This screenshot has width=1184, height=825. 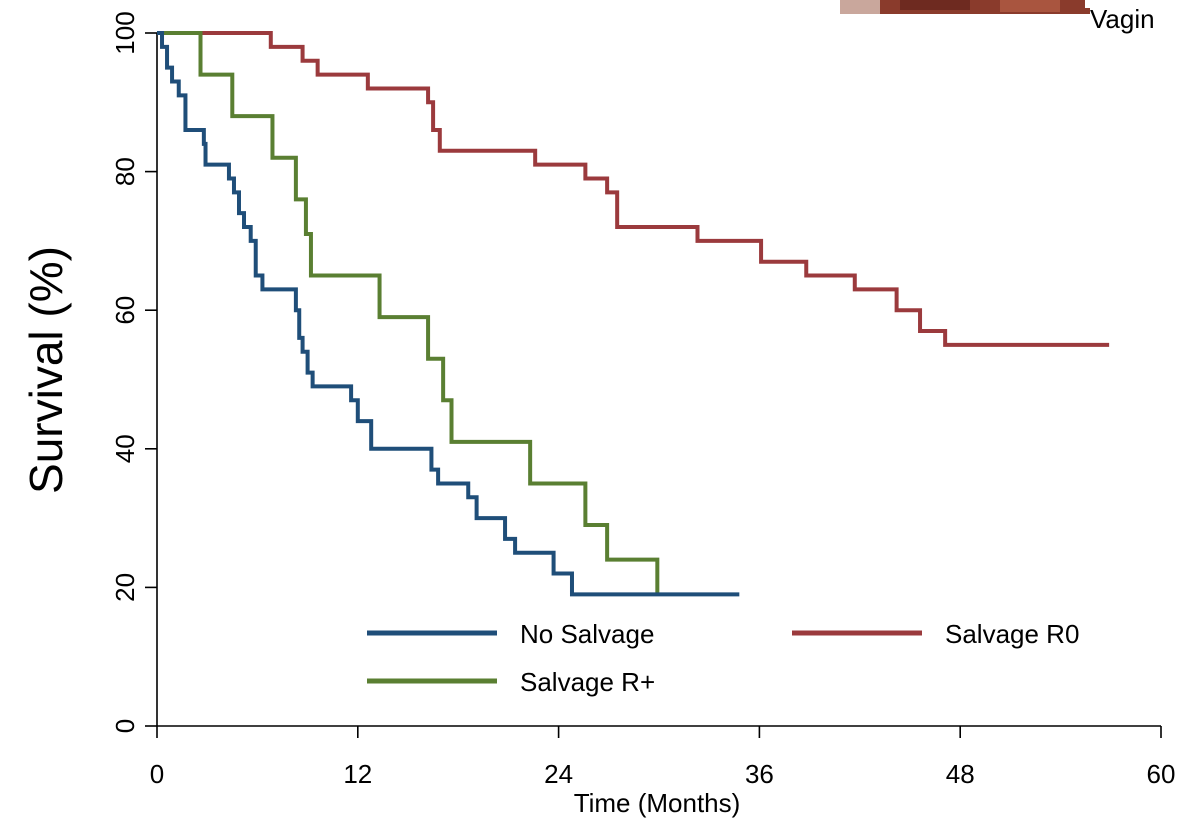 What do you see at coordinates (1012, 7) in the screenshot?
I see `corner-photo-fragment` at bounding box center [1012, 7].